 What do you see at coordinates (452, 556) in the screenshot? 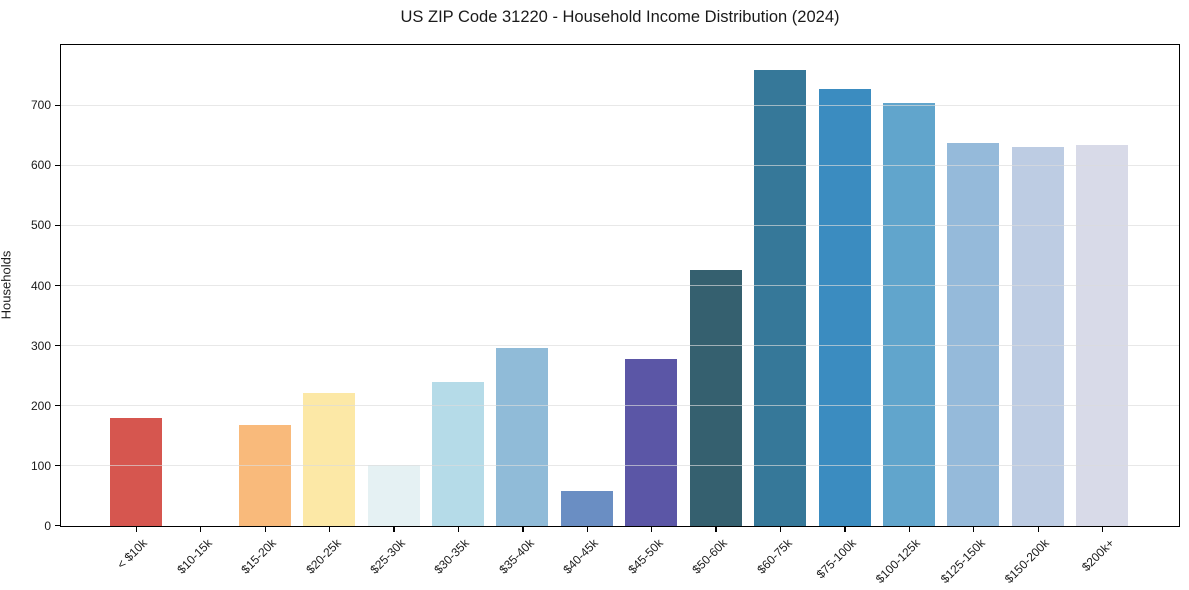
I see `x-tick-label-$30-35k: $30-35k` at bounding box center [452, 556].